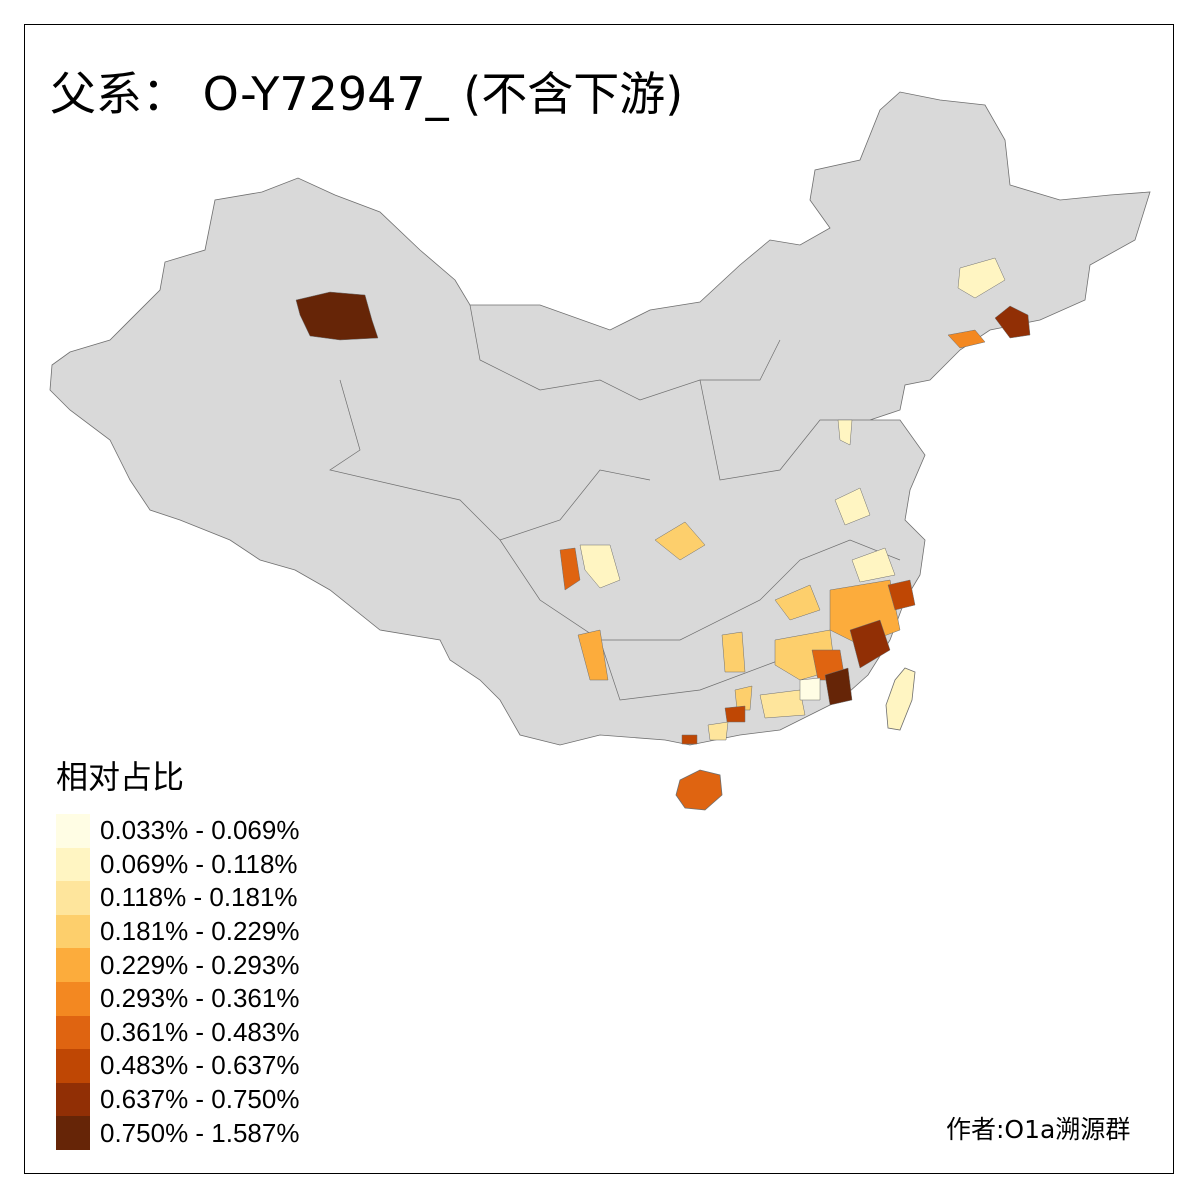 The image size is (1200, 1200). I want to click on region-xinjiang, so click(337, 316).